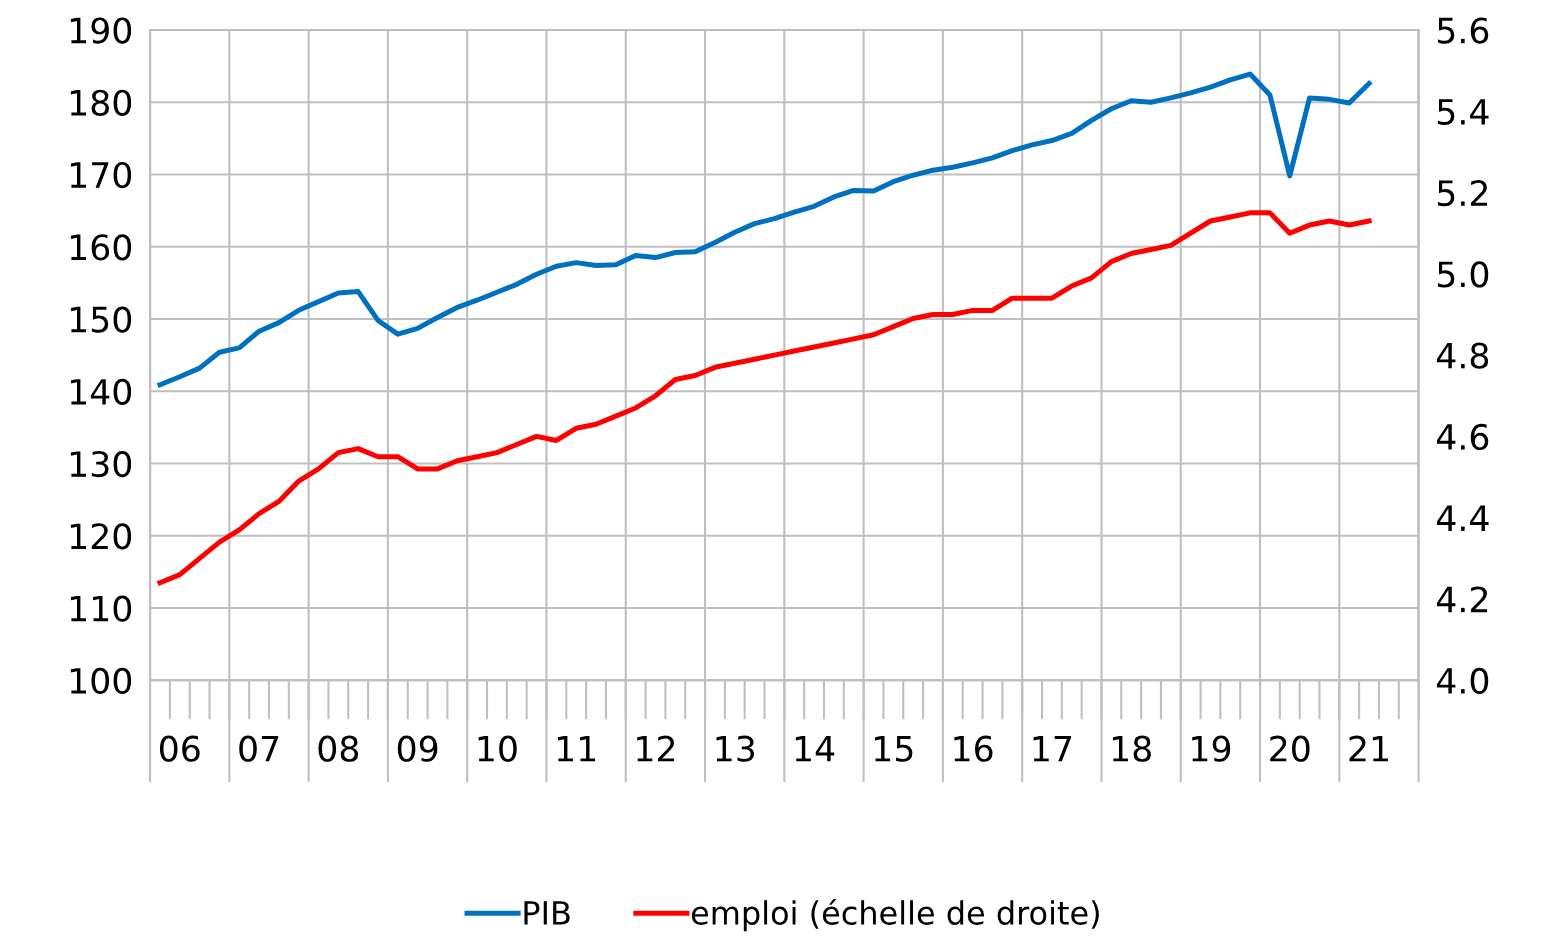 This screenshot has width=1547, height=937. What do you see at coordinates (101, 464) in the screenshot?
I see `y-tick-label: 130` at bounding box center [101, 464].